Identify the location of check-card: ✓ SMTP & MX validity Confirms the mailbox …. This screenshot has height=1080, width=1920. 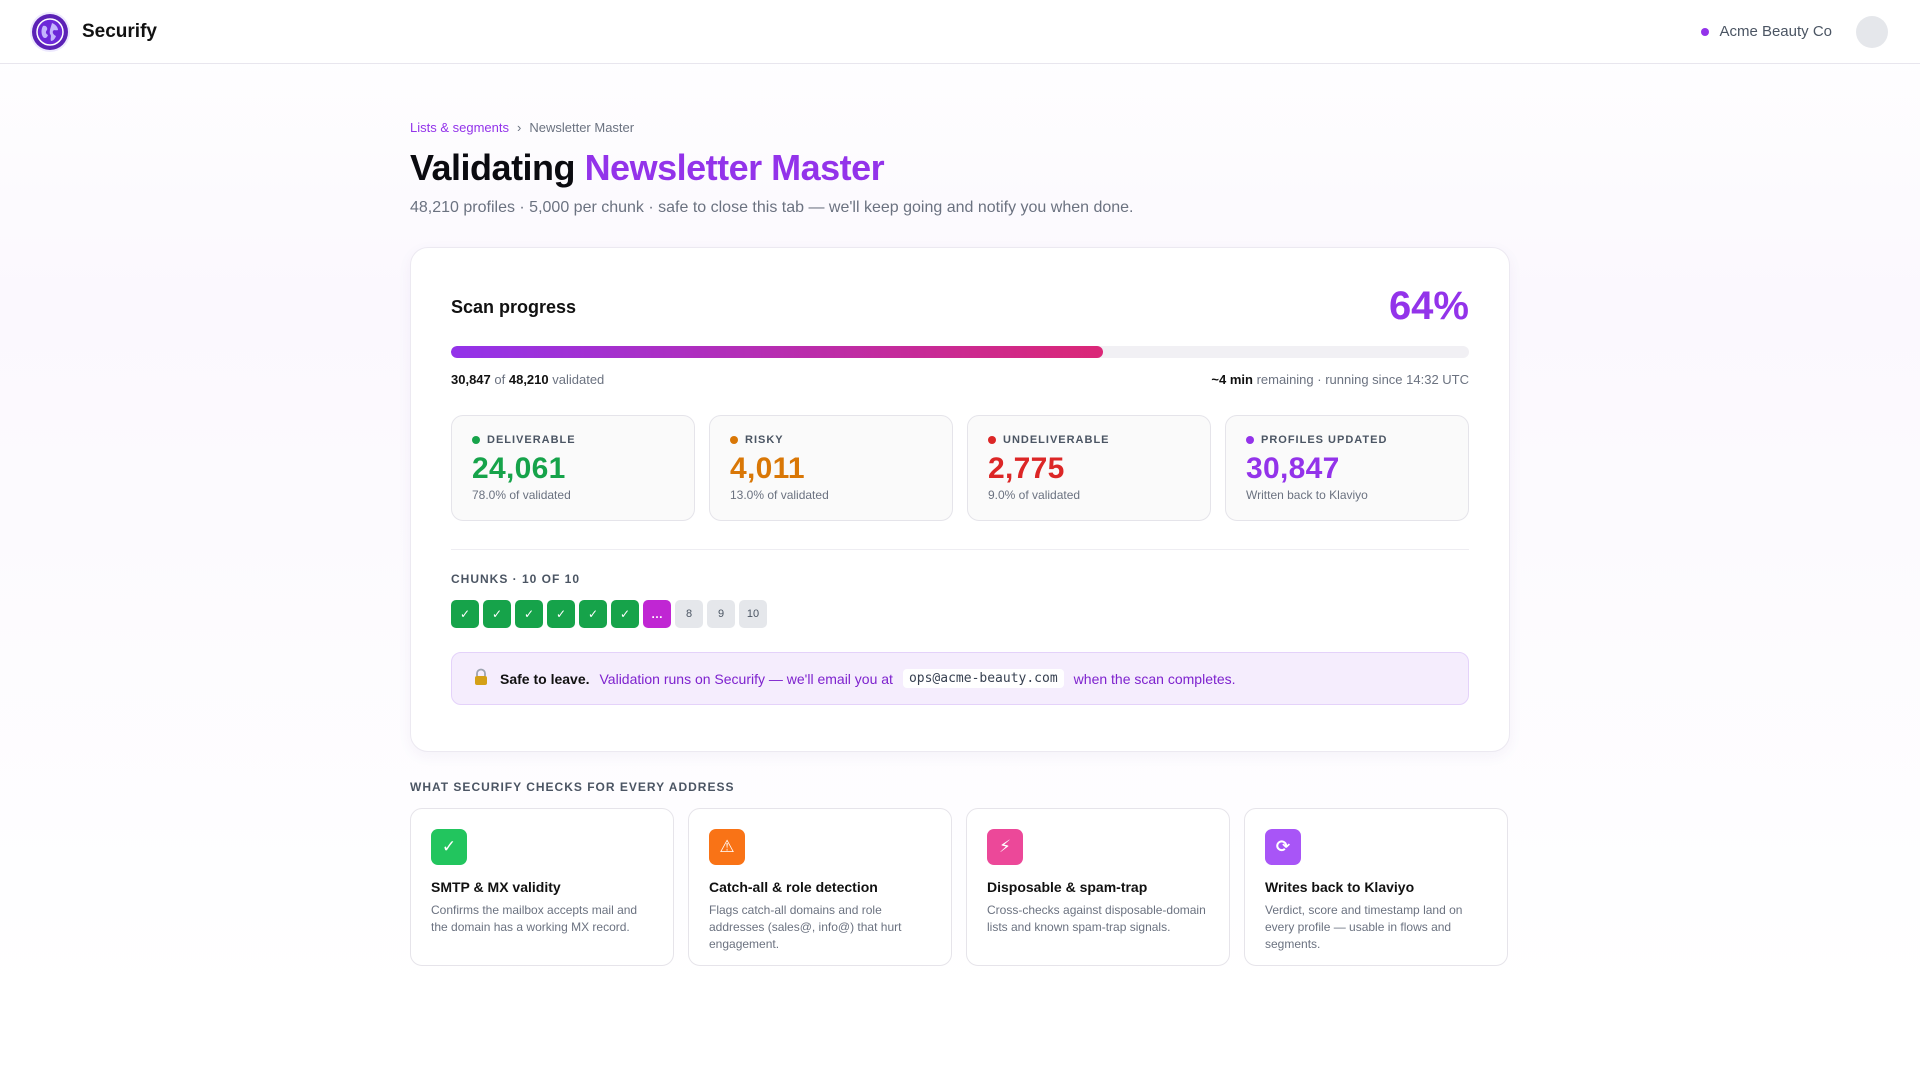
(542, 887).